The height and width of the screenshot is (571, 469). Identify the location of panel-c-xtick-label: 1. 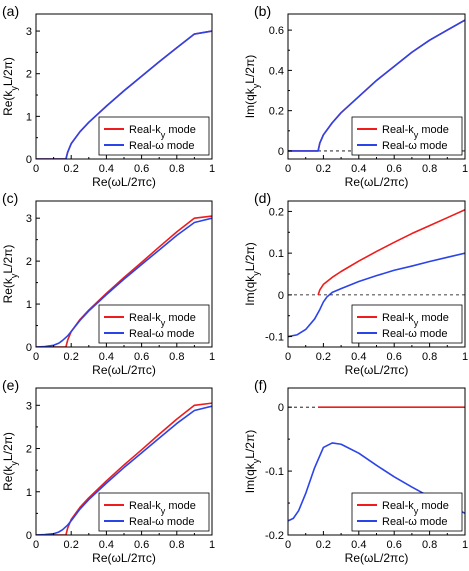
(212, 357).